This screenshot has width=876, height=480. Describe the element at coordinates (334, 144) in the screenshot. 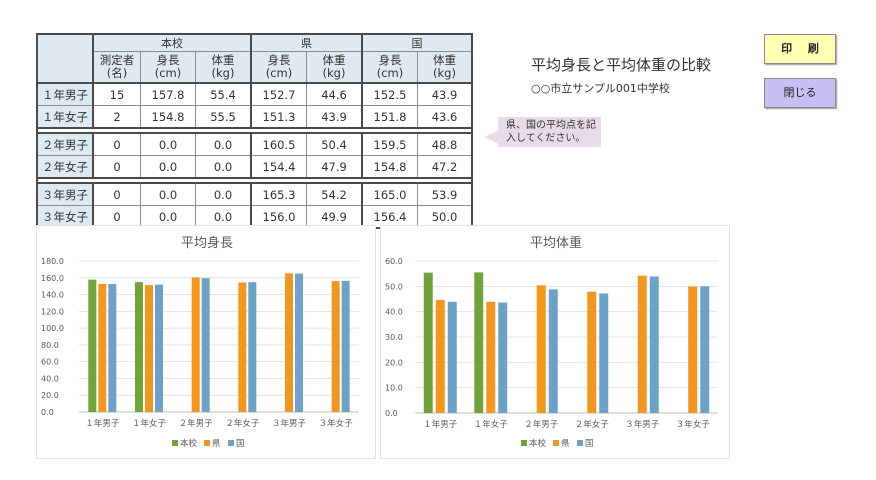

I see `table-cell: 50.4` at that location.